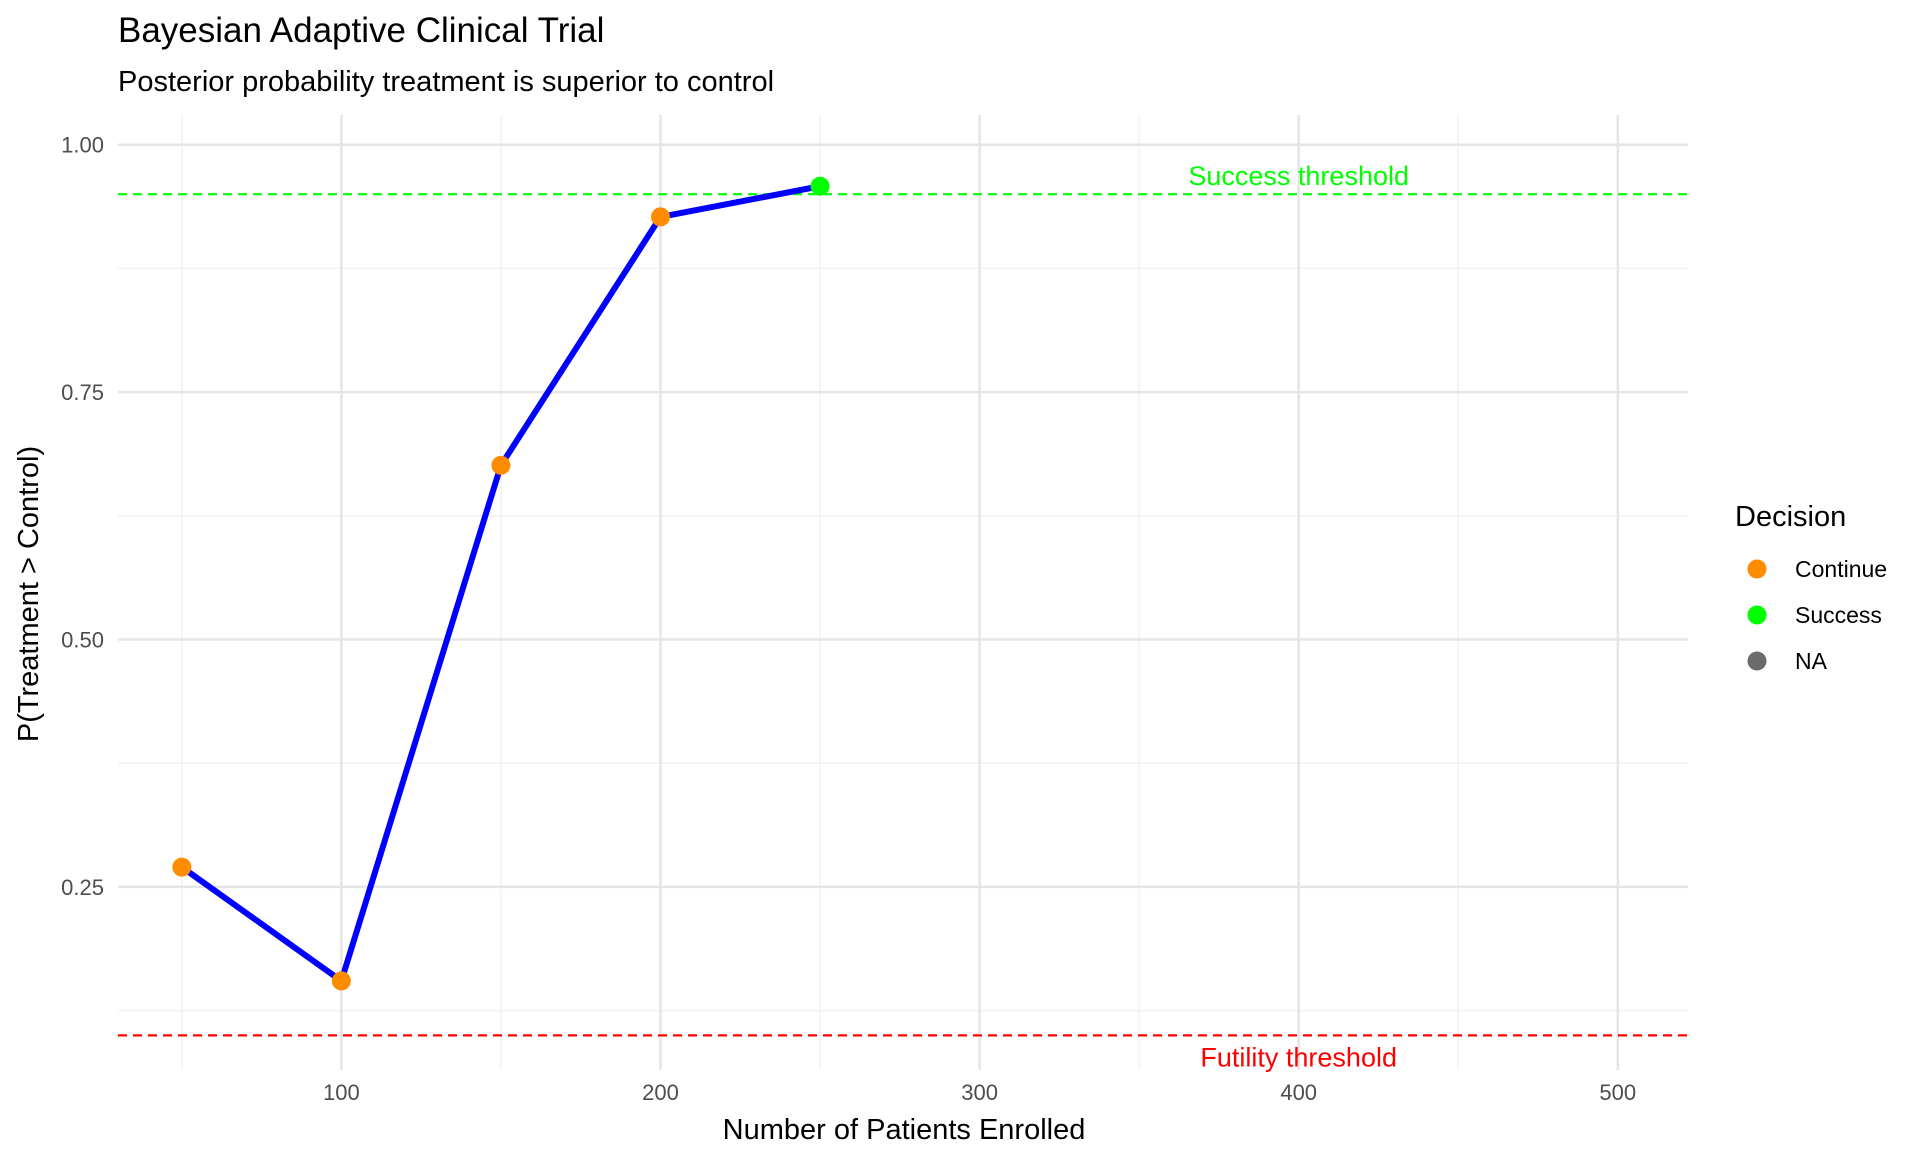 The image size is (1920, 1152). I want to click on legend-label-na: NA, so click(1811, 661).